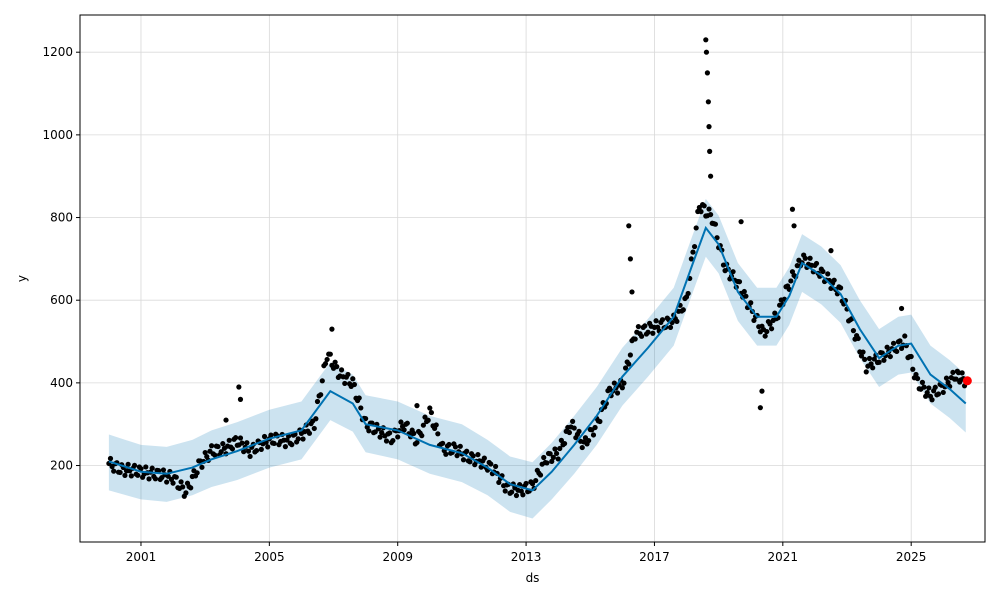  What do you see at coordinates (57, 52) in the screenshot?
I see `y-tick-label: 1200` at bounding box center [57, 52].